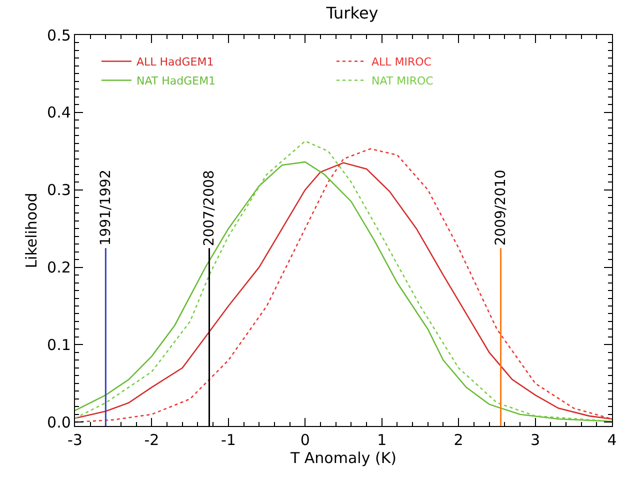  I want to click on x-tick-label: 1, so click(382, 440).